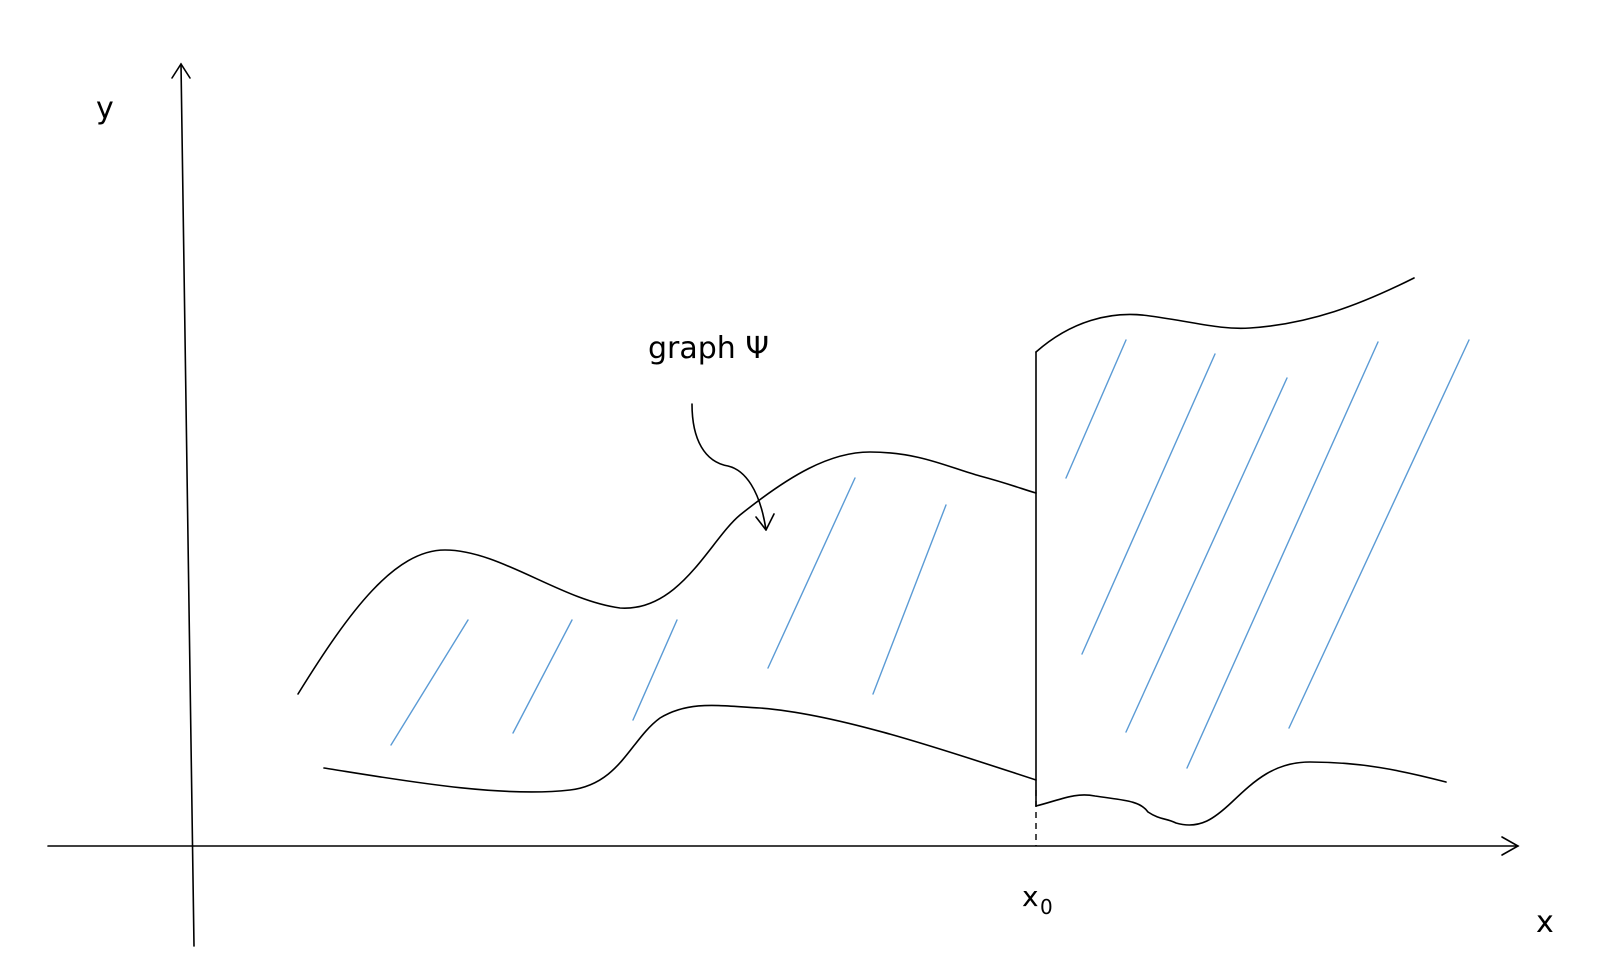  I want to click on x0-label-base: x, so click(1030, 896).